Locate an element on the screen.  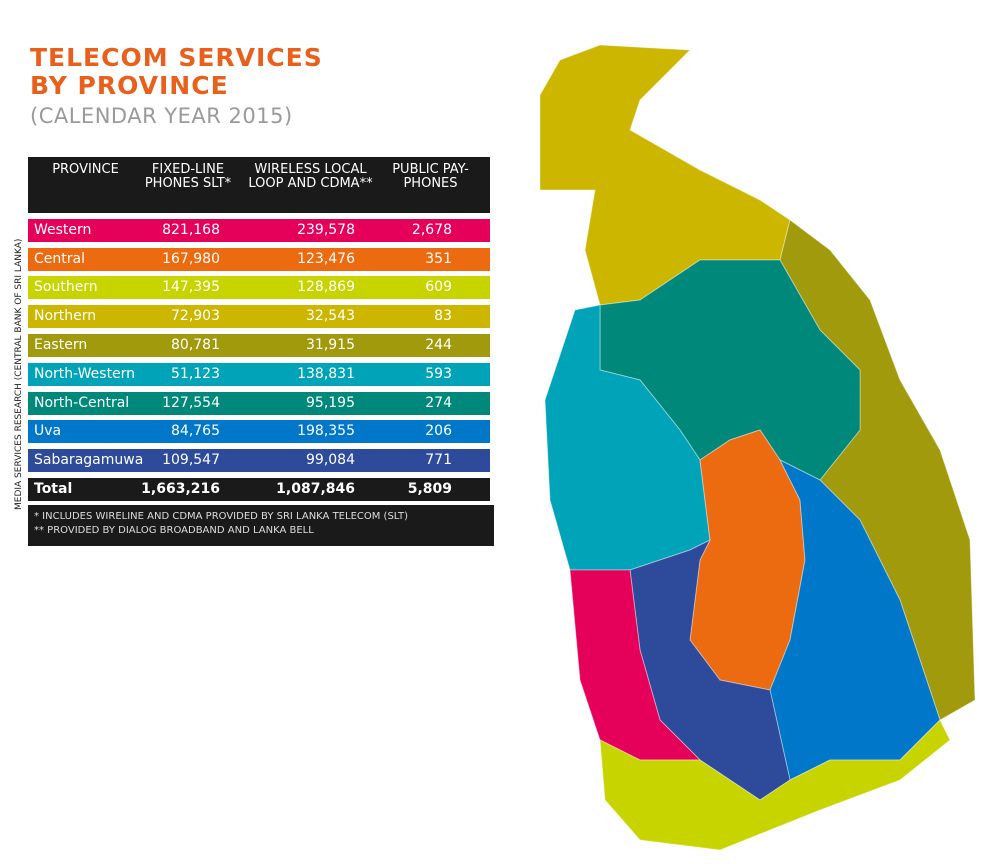
table-row: Southern 147,395 128,869 609 is located at coordinates (259, 288).